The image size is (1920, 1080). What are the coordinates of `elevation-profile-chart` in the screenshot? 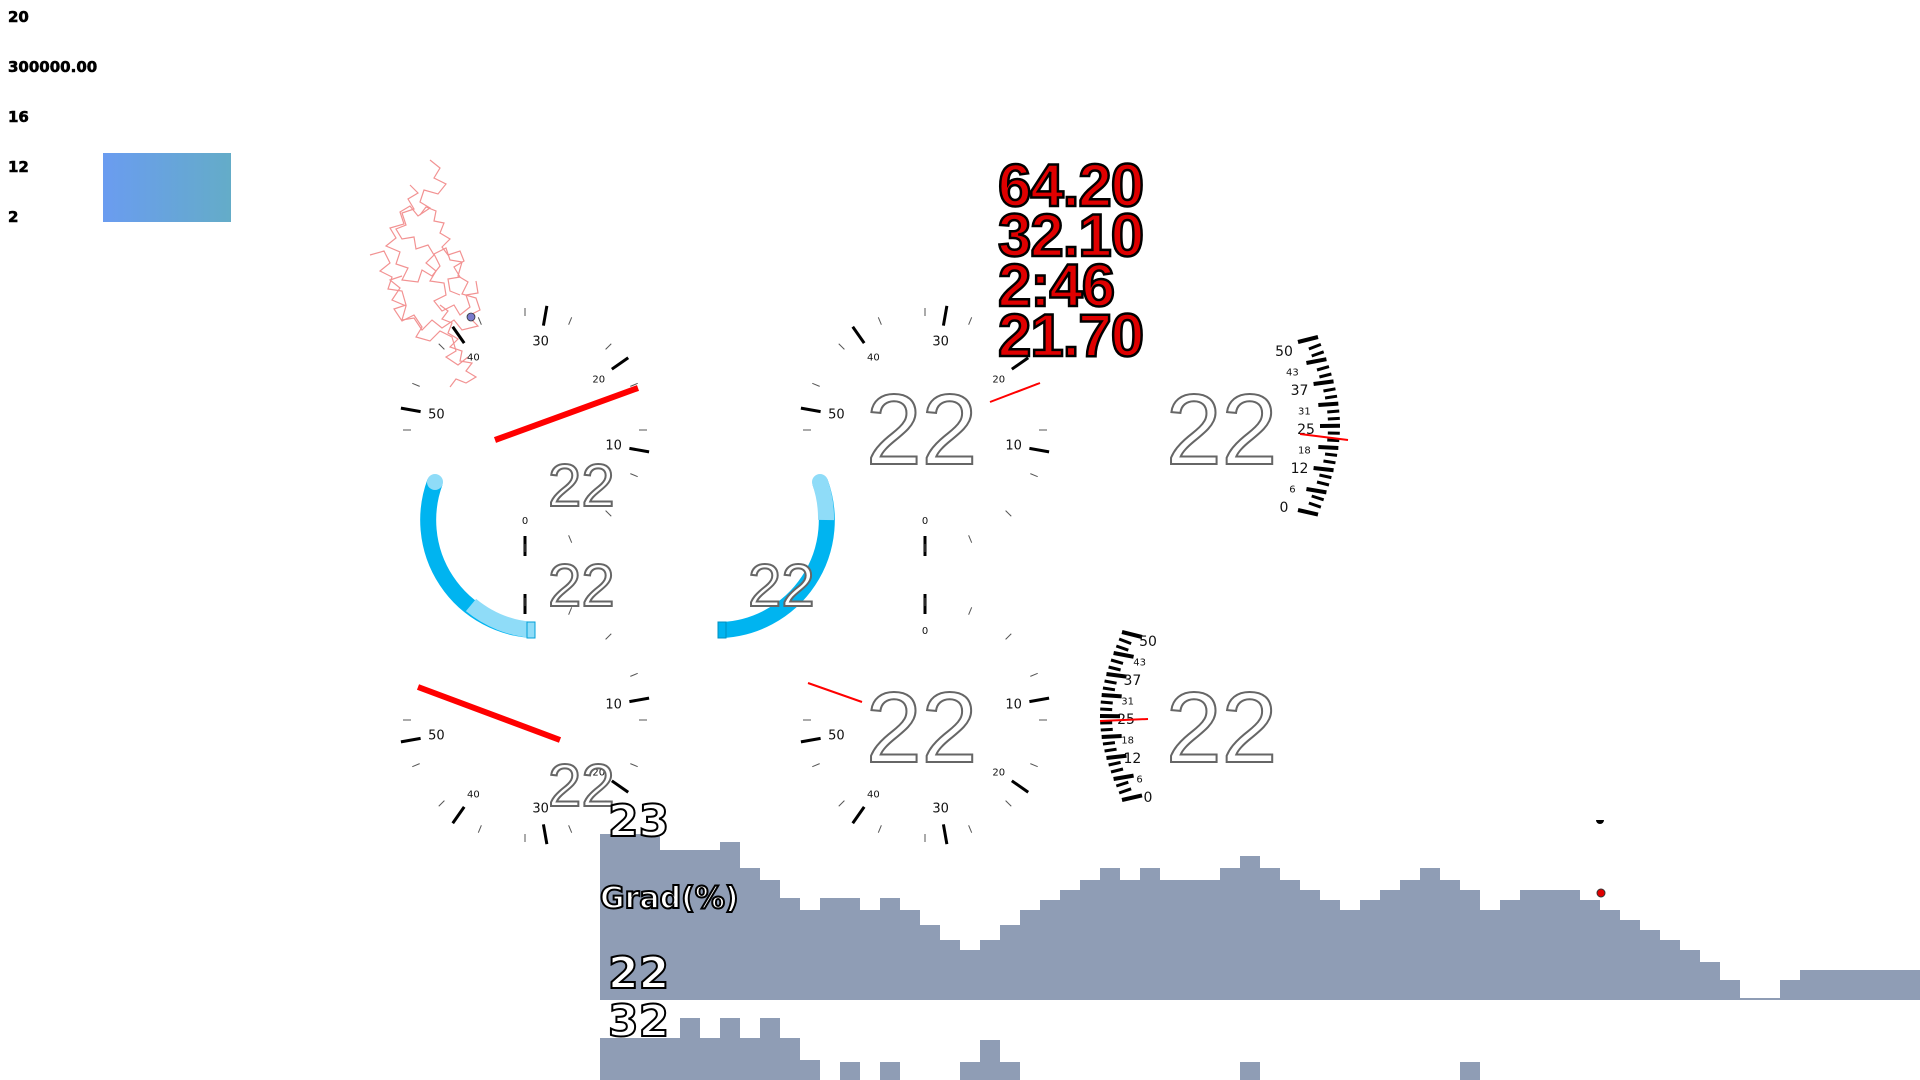 It's located at (1260, 910).